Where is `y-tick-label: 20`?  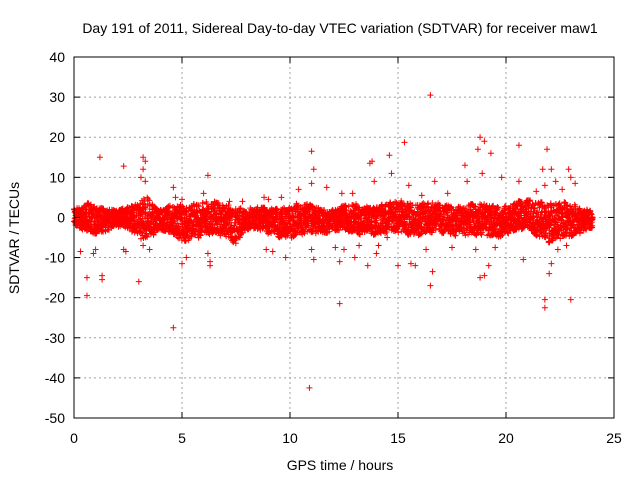 y-tick-label: 20 is located at coordinates (57, 137).